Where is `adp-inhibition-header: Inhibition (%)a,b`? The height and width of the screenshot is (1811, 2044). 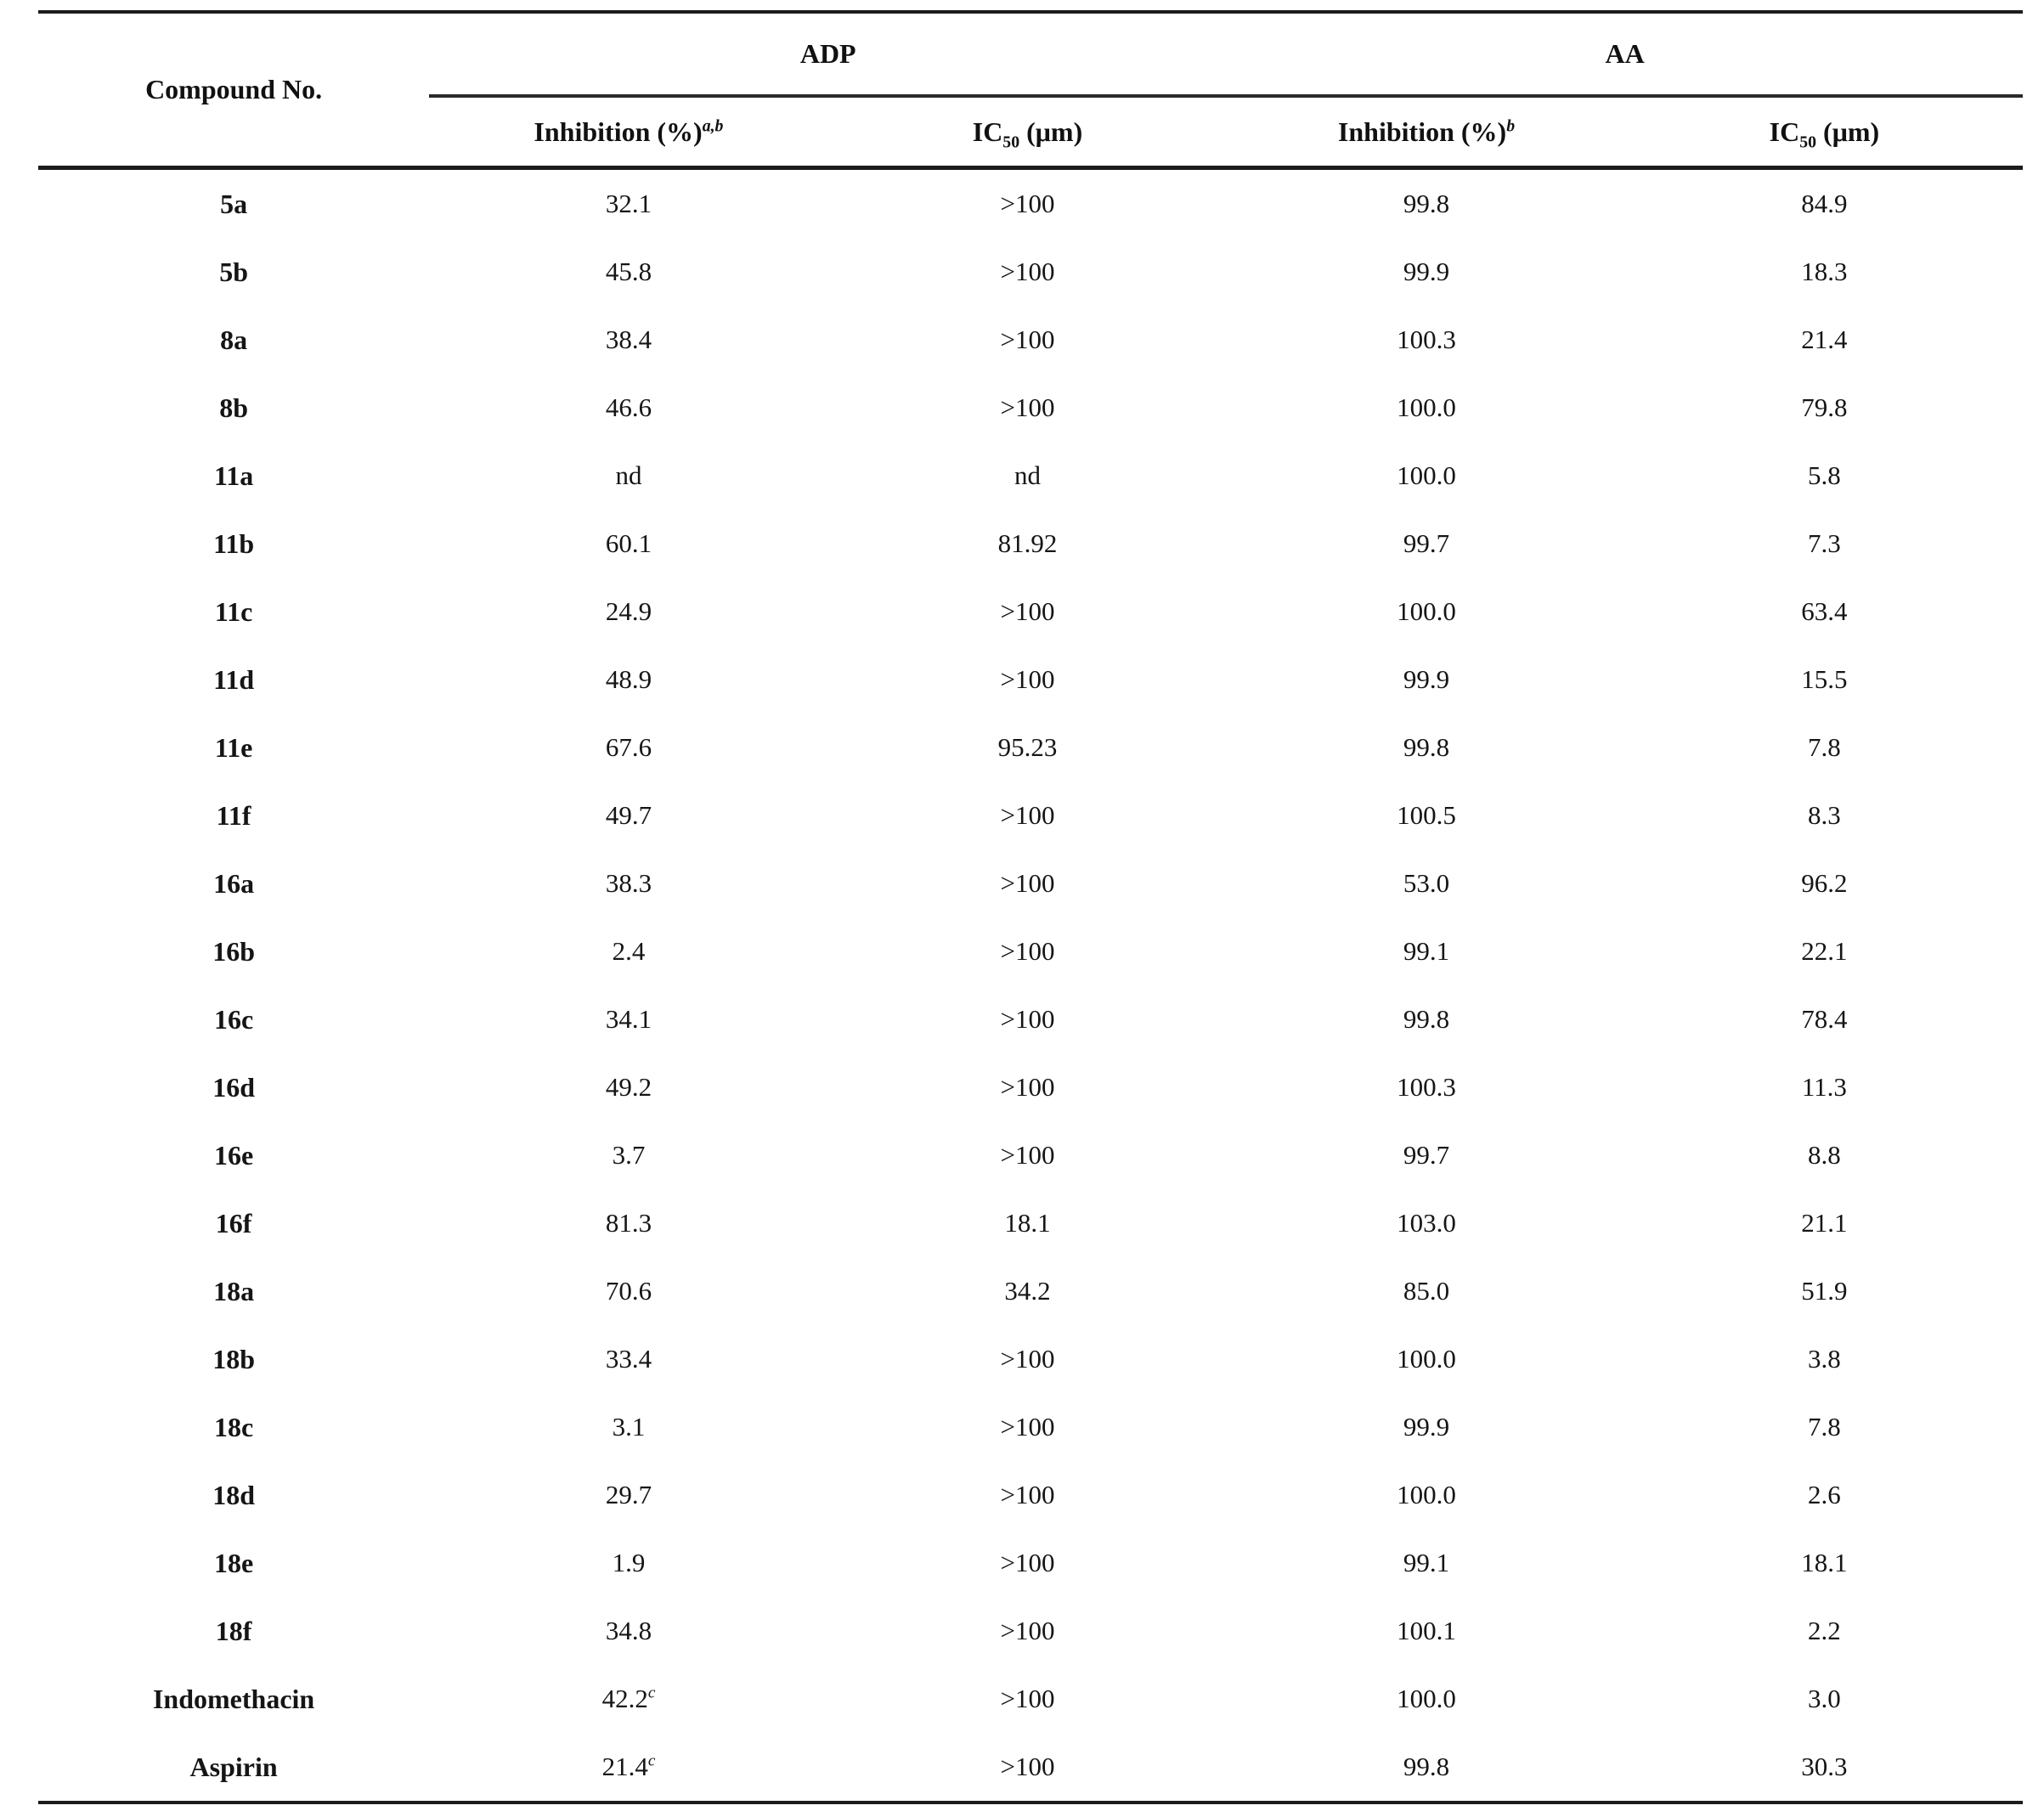 adp-inhibition-header: Inhibition (%)a,b is located at coordinates (628, 133).